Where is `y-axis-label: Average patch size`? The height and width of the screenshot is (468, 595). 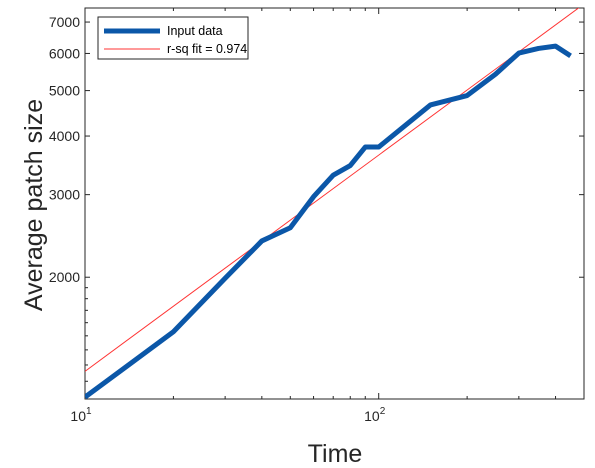 y-axis-label: Average patch size is located at coordinates (34, 205).